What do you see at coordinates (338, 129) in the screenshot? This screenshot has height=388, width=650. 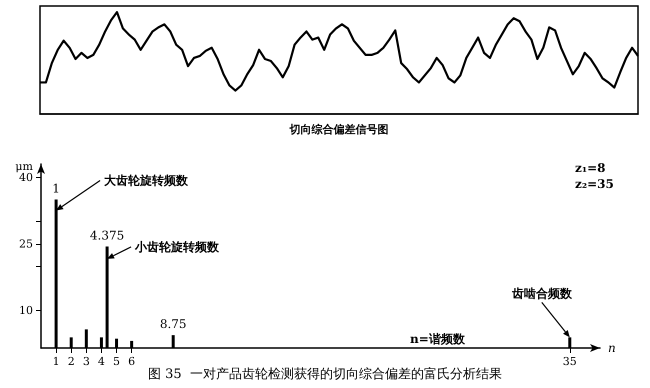 I see `x-axis-title: 切向综合偏差信号图` at bounding box center [338, 129].